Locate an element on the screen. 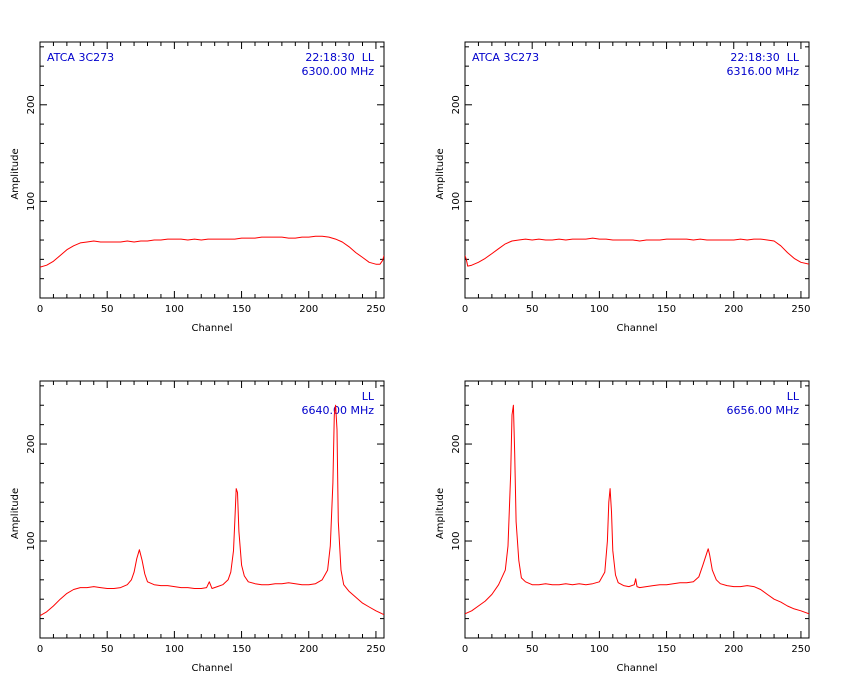 This screenshot has height=680, width=850. freq-label: 6300.00 MHz is located at coordinates (337, 71).